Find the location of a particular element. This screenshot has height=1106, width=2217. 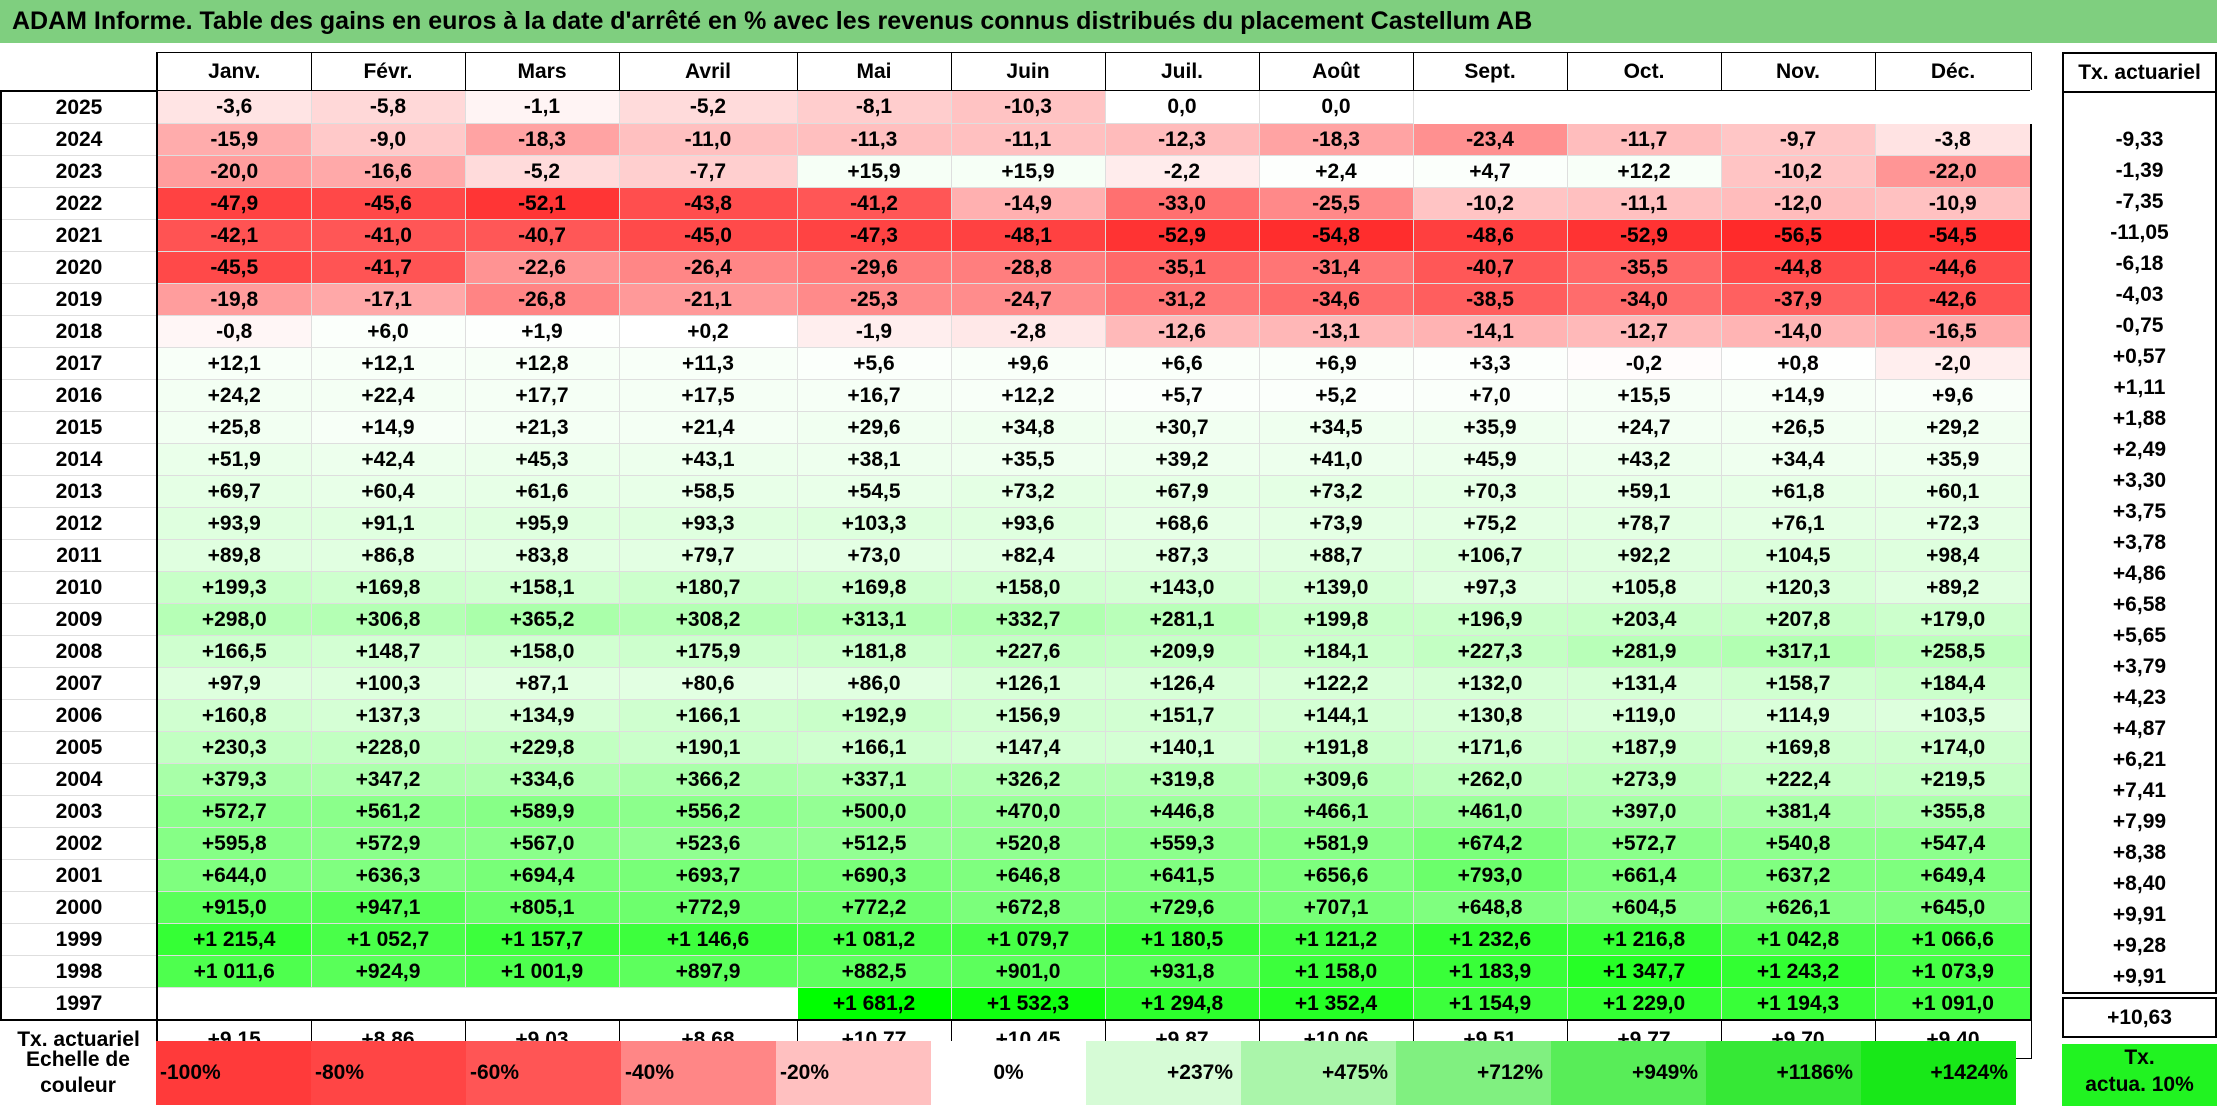

gain-cell: +1 157,7 is located at coordinates (542, 939).